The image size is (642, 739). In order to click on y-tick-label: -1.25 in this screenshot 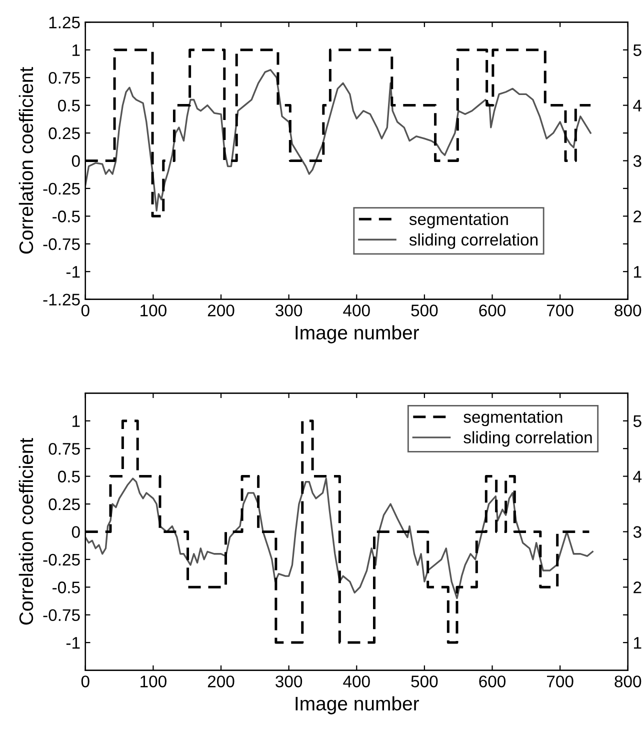, I will do `click(61, 300)`.